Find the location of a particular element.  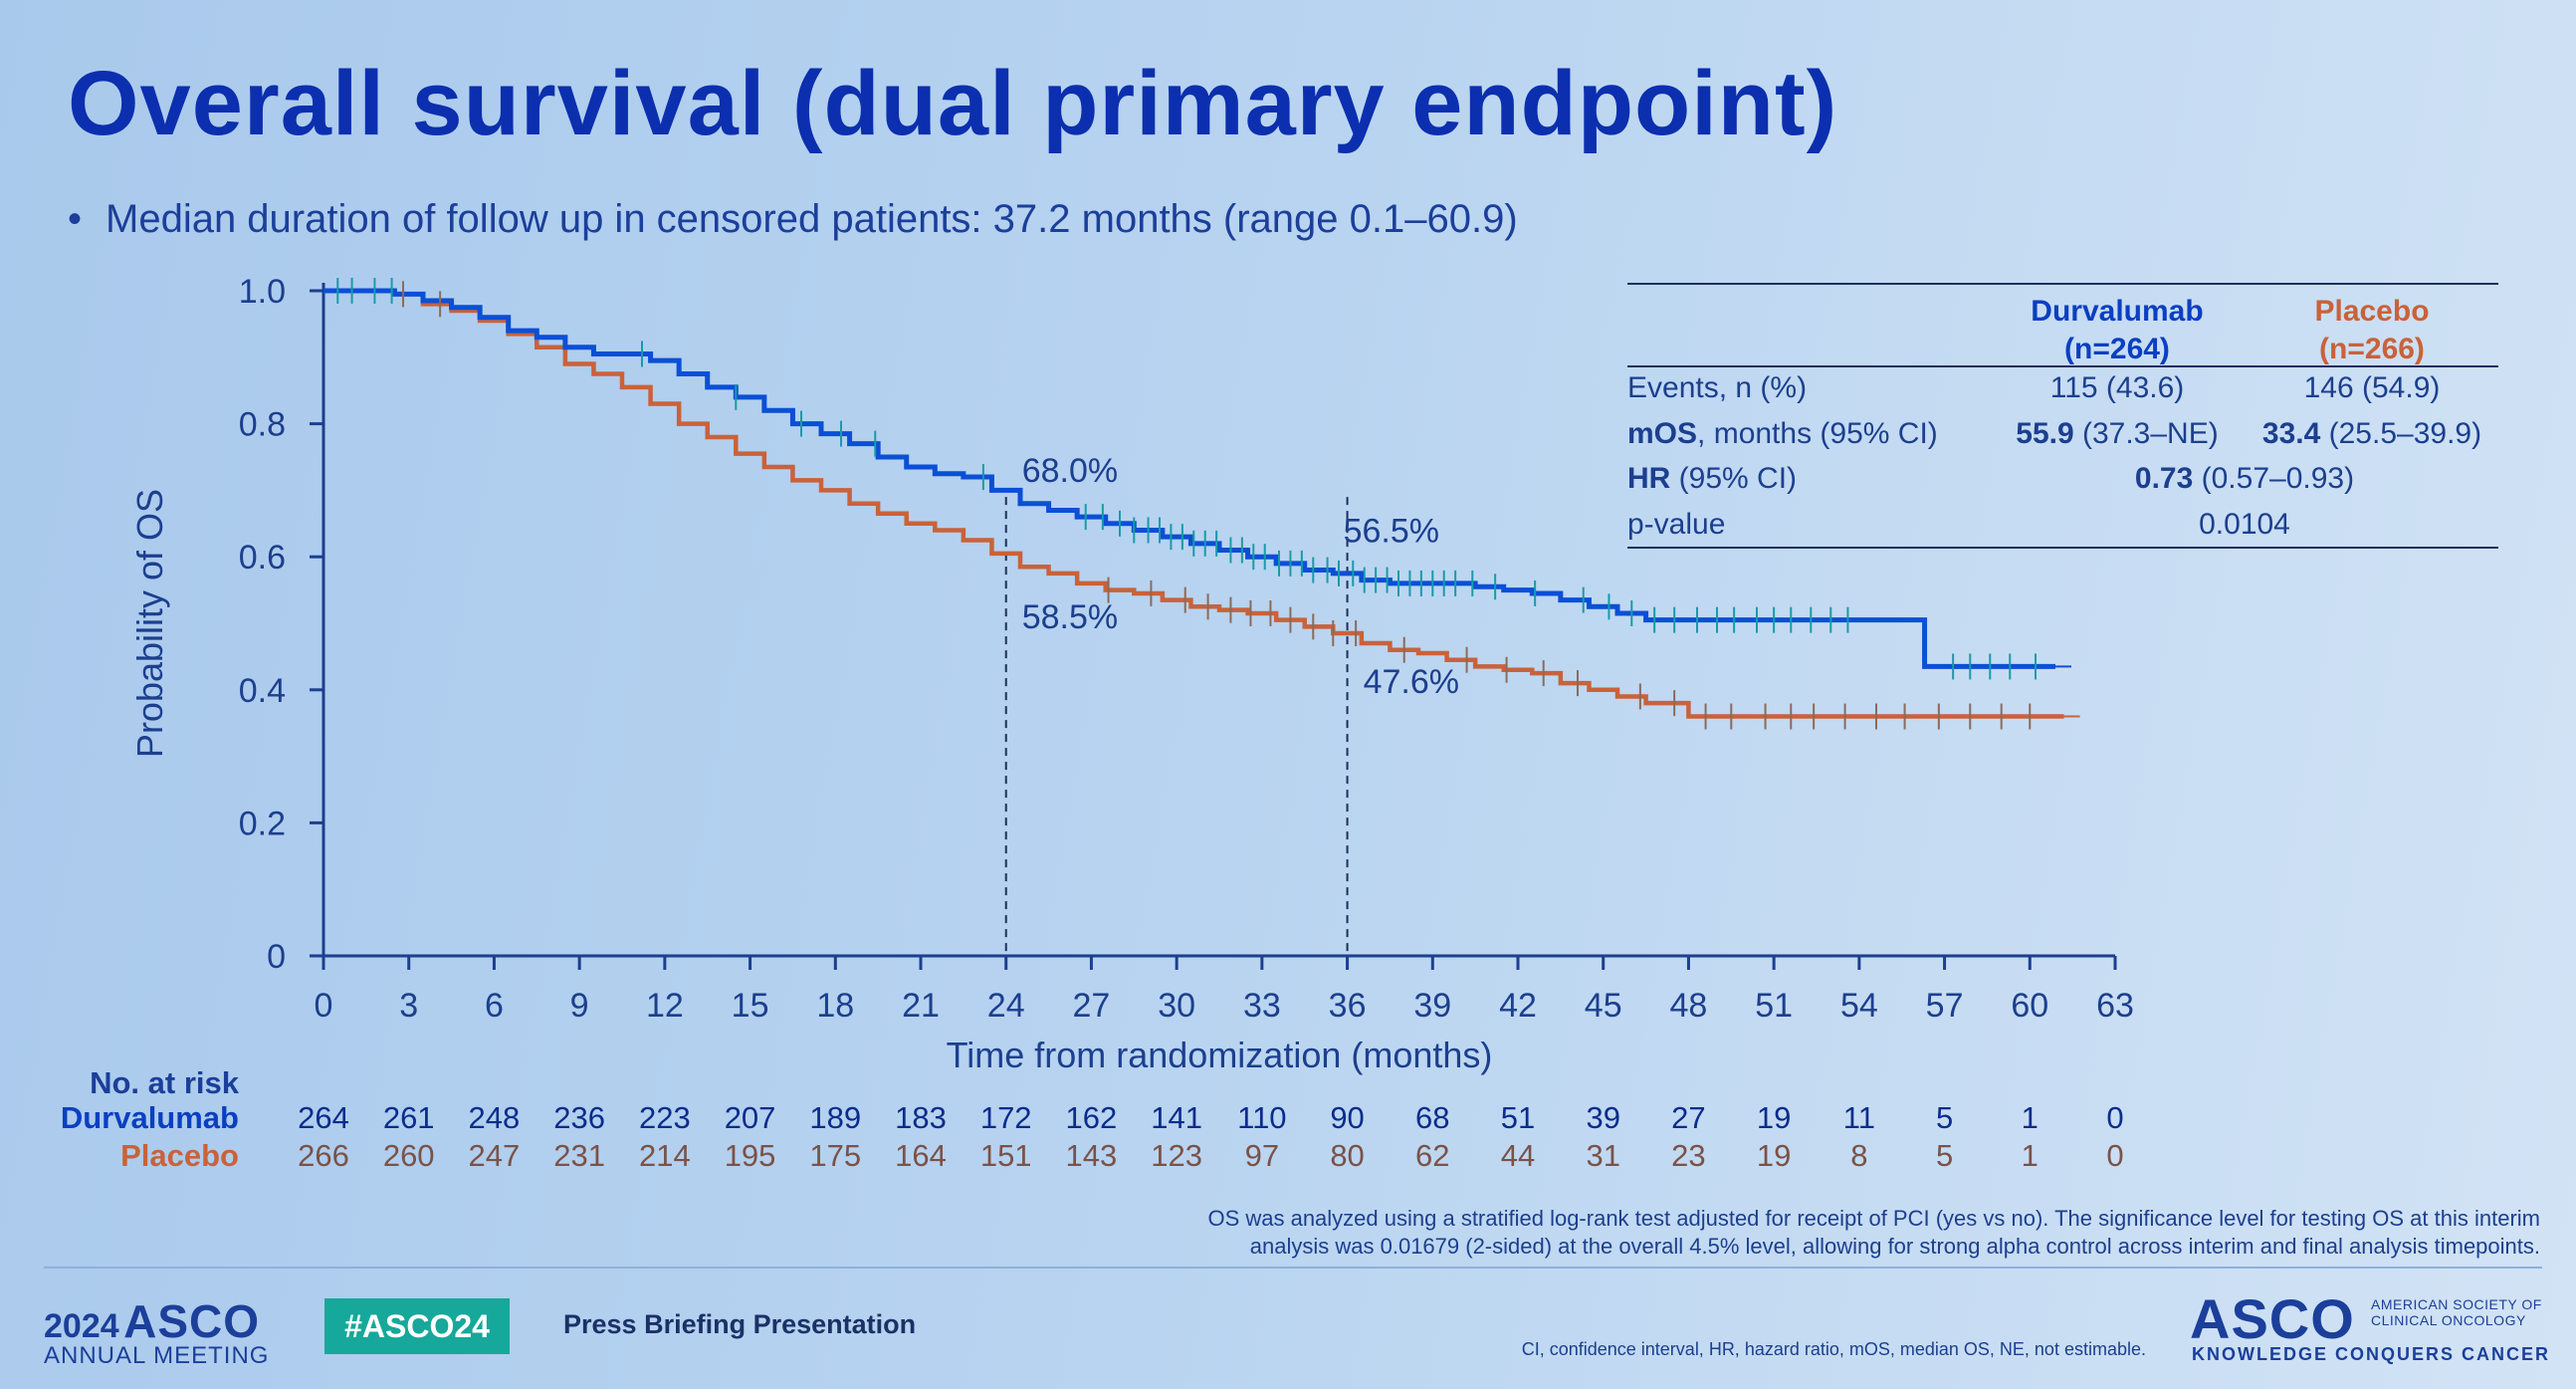

table-cell-placebo: 146 (54.9) is located at coordinates (2372, 387).